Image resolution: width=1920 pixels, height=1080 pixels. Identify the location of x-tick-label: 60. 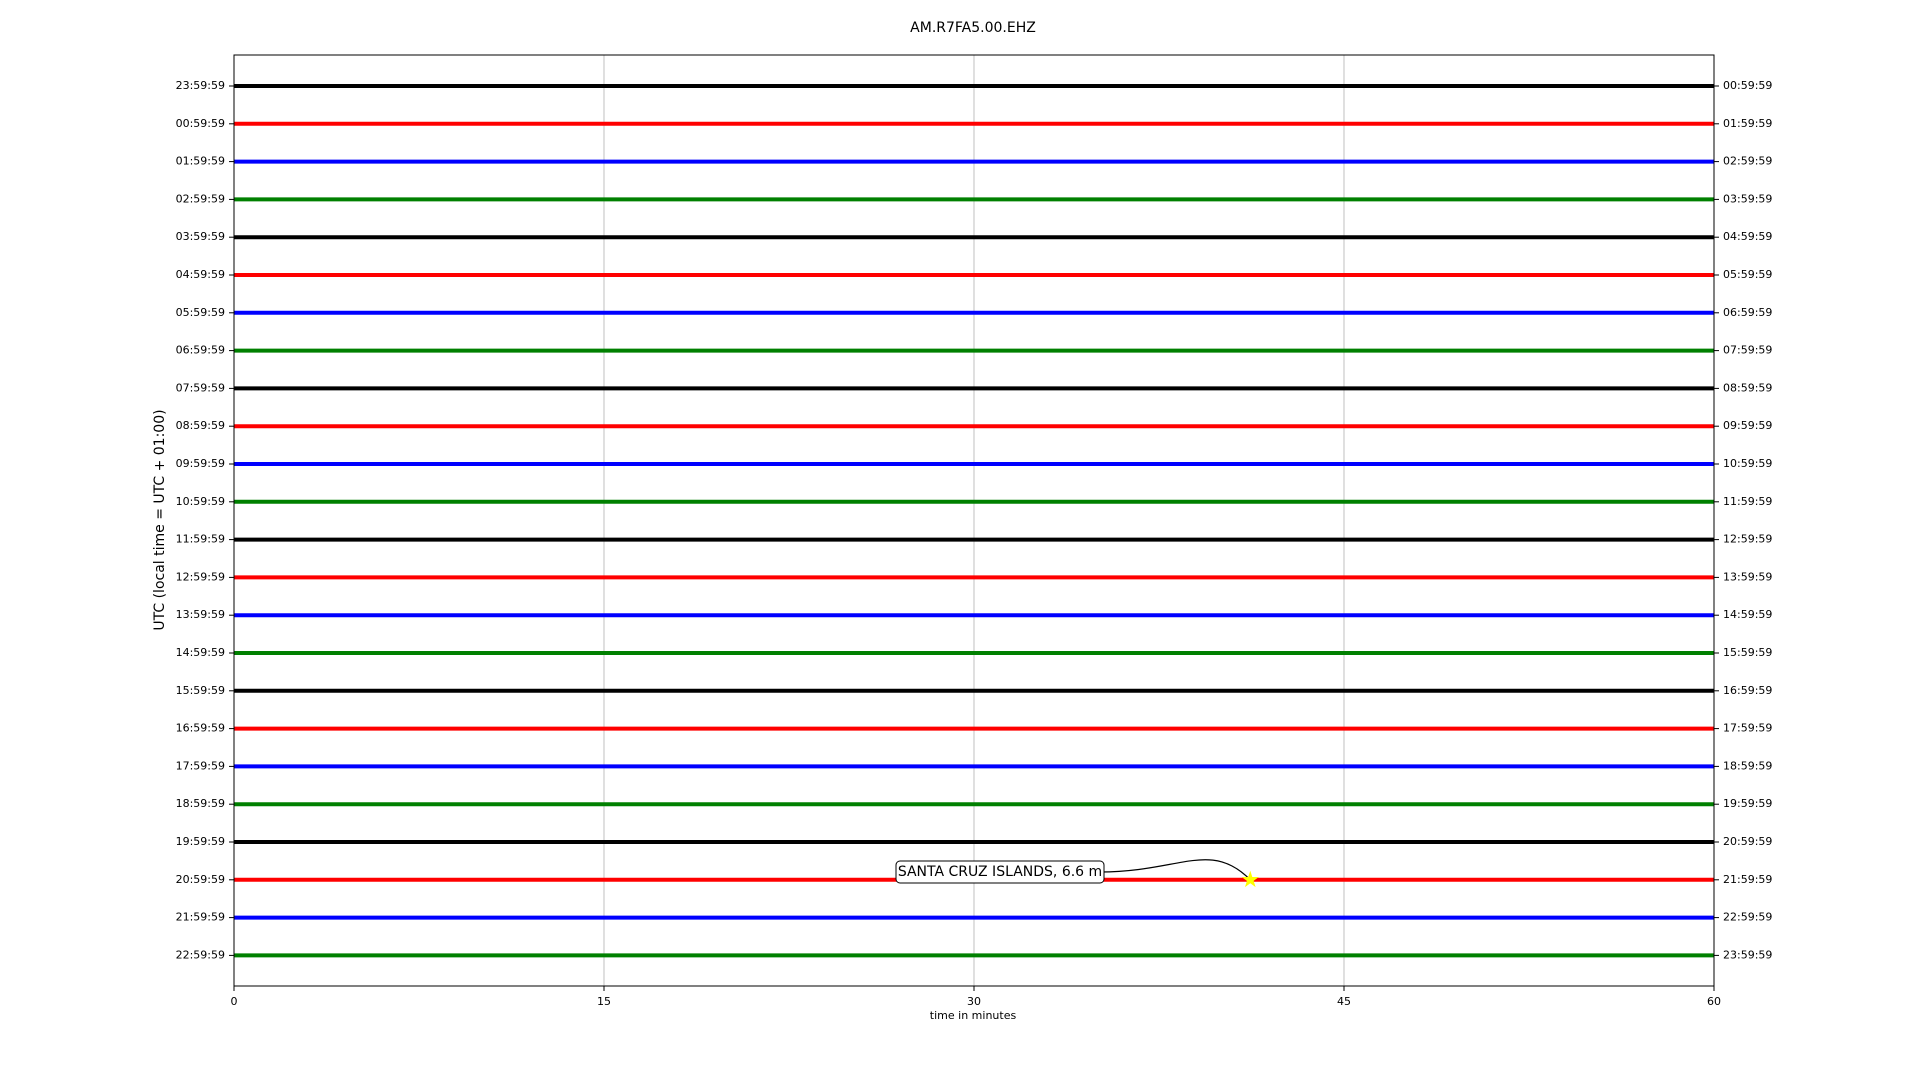
(1714, 1001).